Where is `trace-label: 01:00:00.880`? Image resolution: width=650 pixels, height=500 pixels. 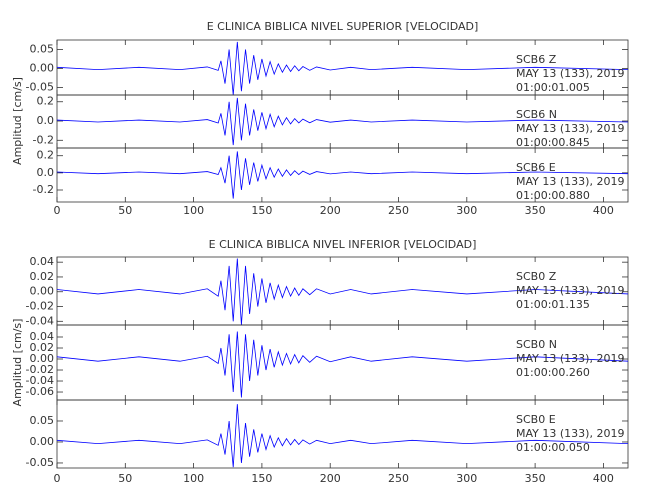 trace-label: 01:00:00.880 is located at coordinates (553, 195).